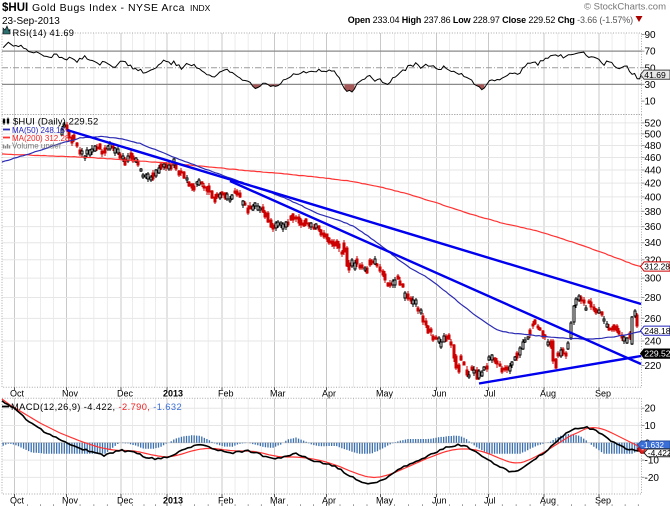 The image size is (670, 506). I want to click on svg-text: 240, so click(653, 342).